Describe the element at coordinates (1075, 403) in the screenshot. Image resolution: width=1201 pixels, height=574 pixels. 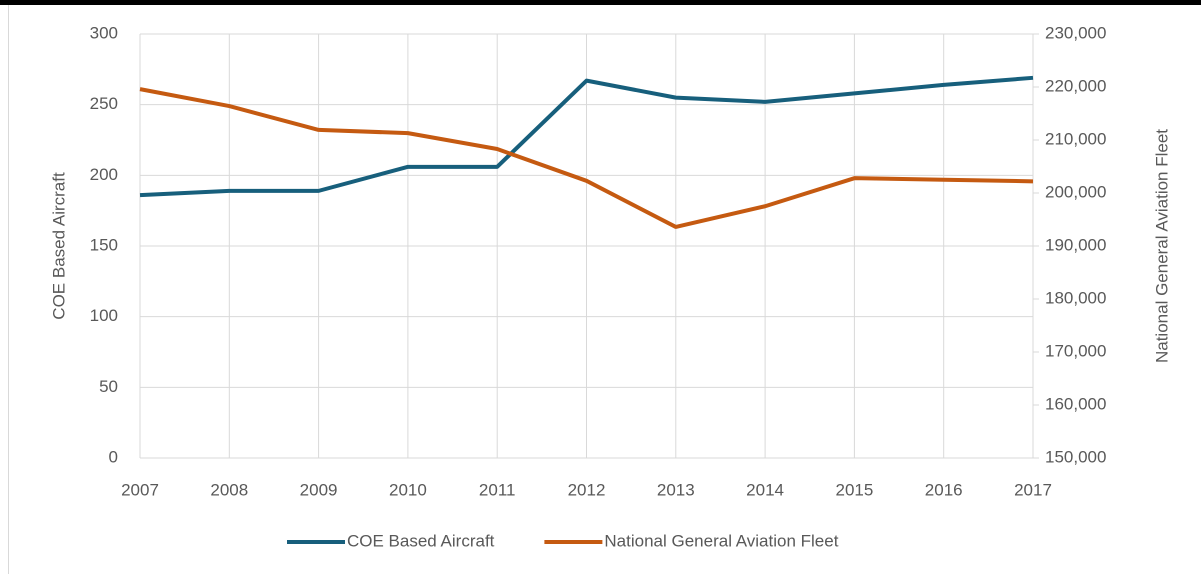
I see `y2-tick-label: 160,000` at that location.